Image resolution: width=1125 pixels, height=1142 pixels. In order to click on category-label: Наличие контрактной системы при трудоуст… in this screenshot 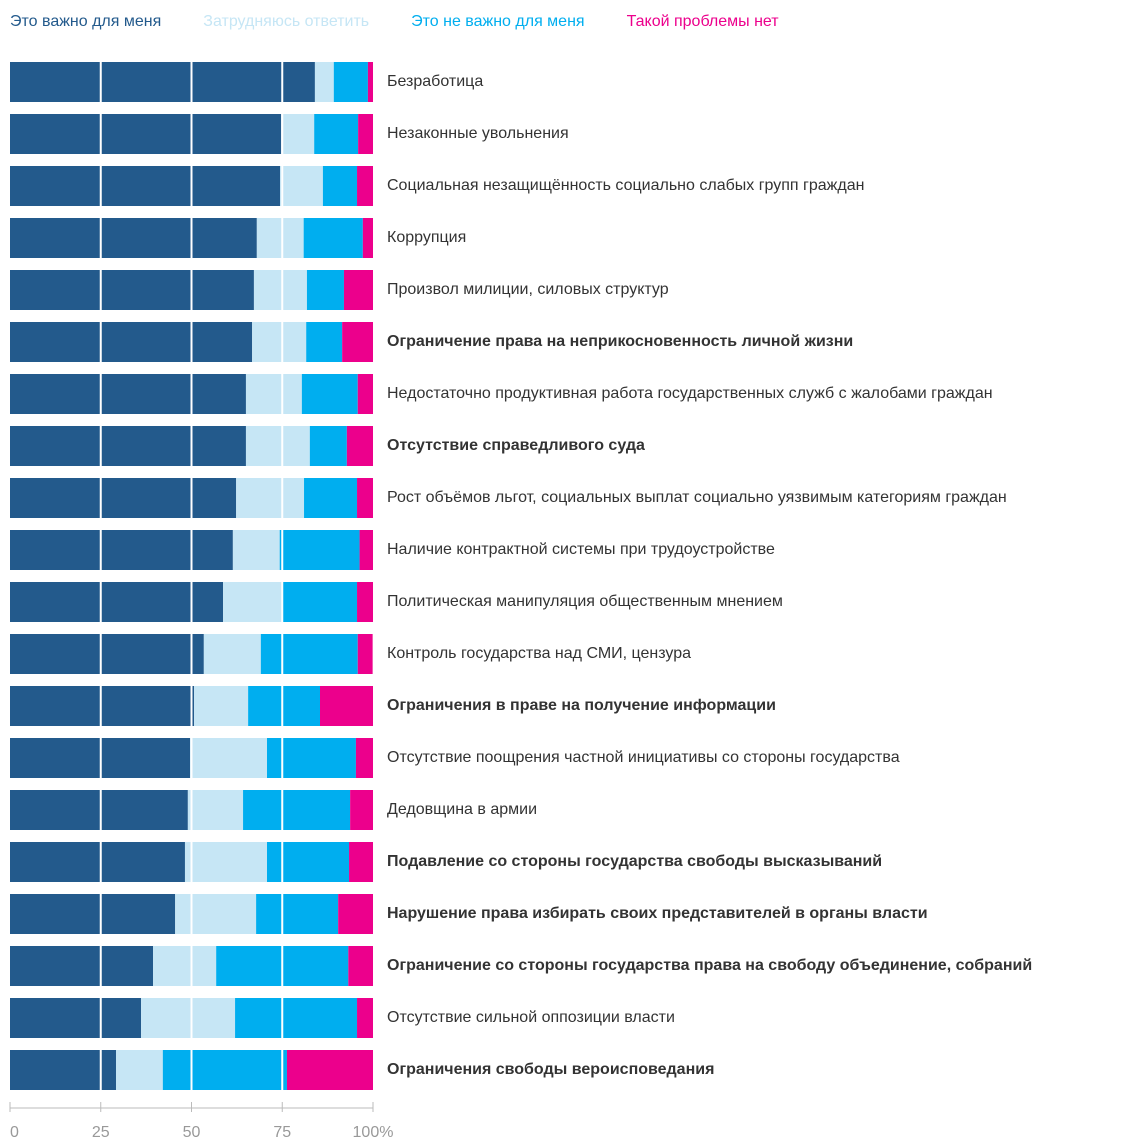, I will do `click(581, 549)`.